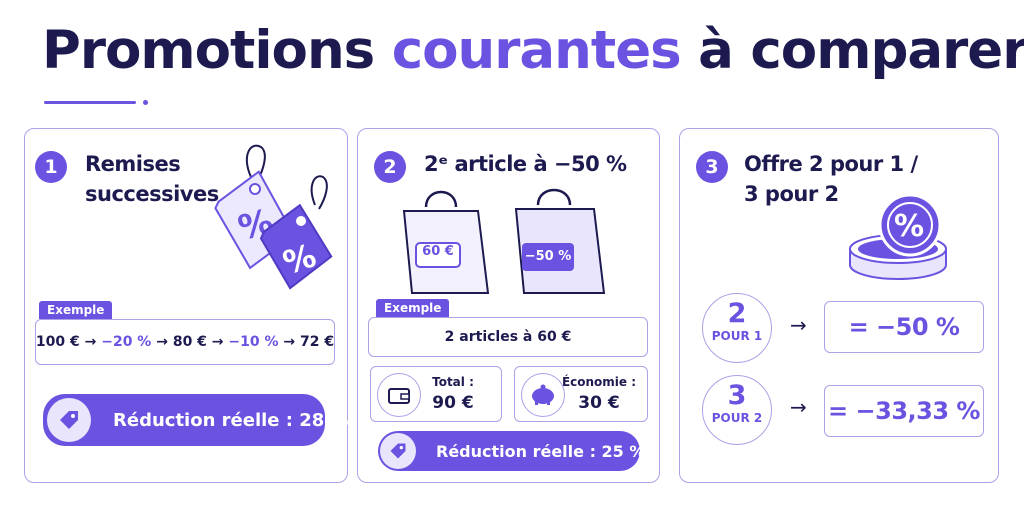 Image resolution: width=1024 pixels, height=512 pixels. Describe the element at coordinates (712, 167) in the screenshot. I see `card-number: 3` at that location.